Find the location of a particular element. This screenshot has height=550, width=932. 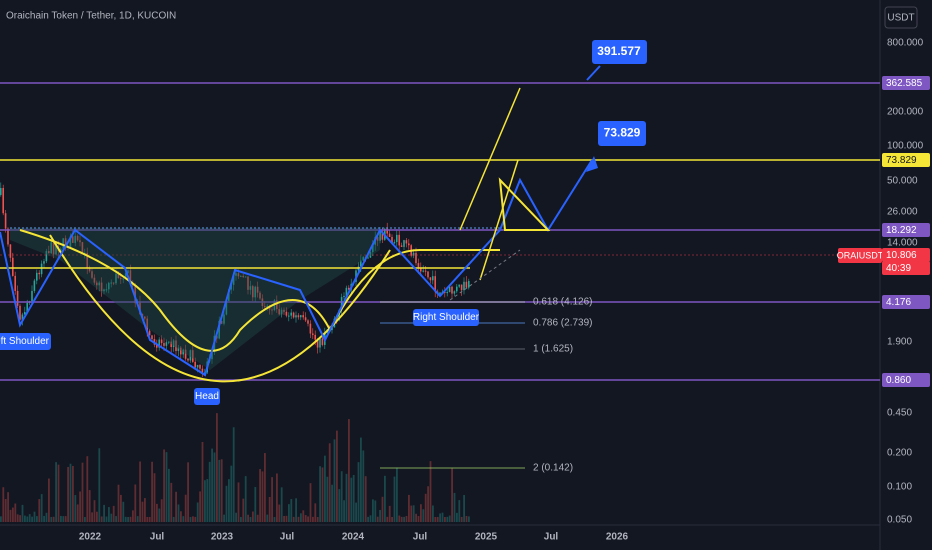

pattern-label: Right Shoulder is located at coordinates (446, 317).